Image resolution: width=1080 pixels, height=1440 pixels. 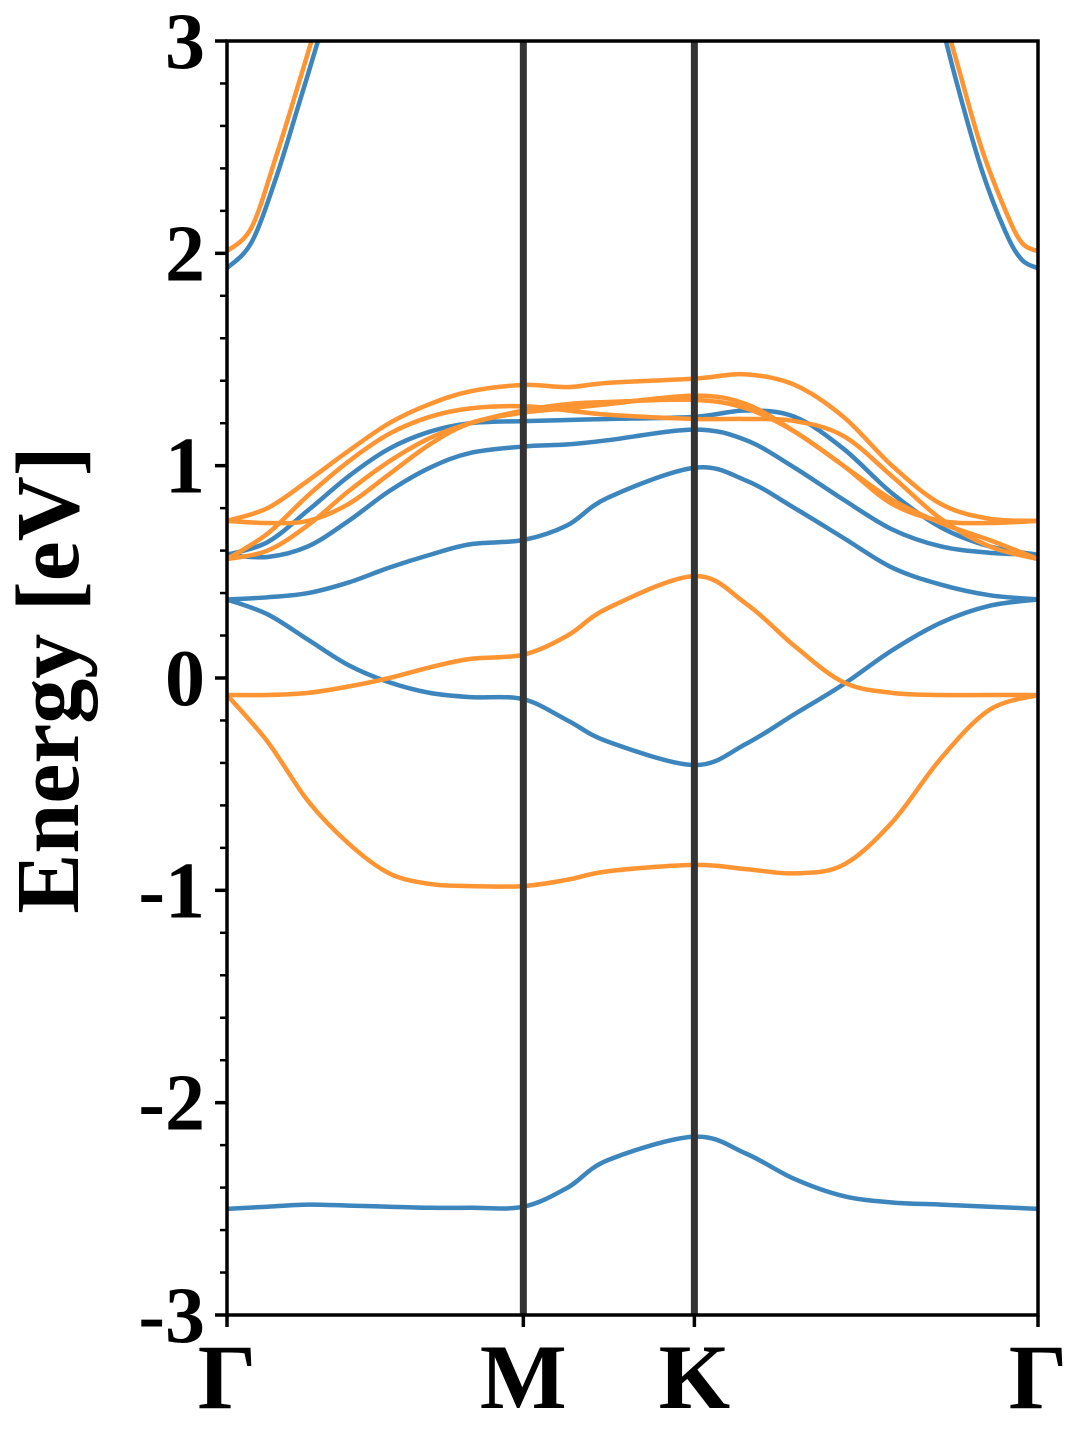 What do you see at coordinates (185, 679) in the screenshot?
I see `y-tick-label: 0` at bounding box center [185, 679].